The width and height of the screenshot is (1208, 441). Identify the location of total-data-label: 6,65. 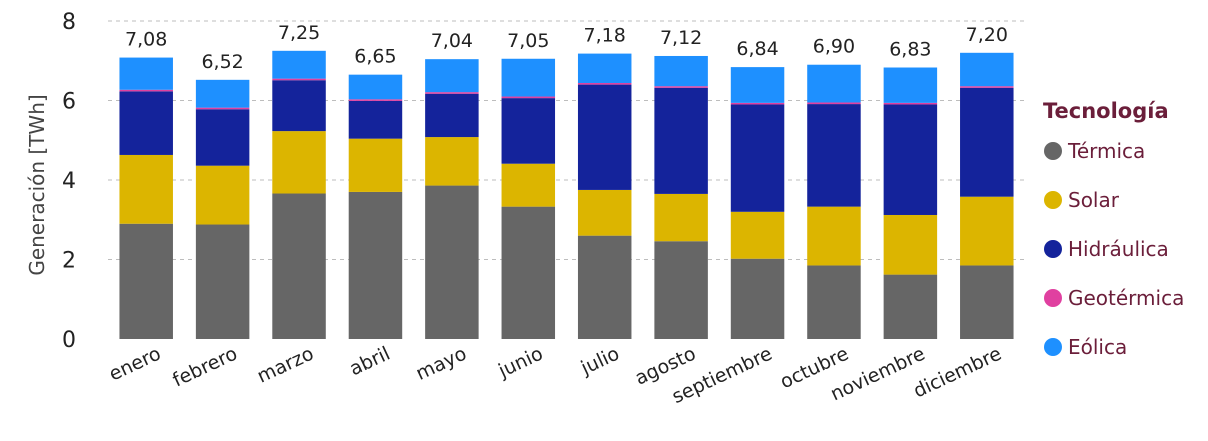
(375, 57).